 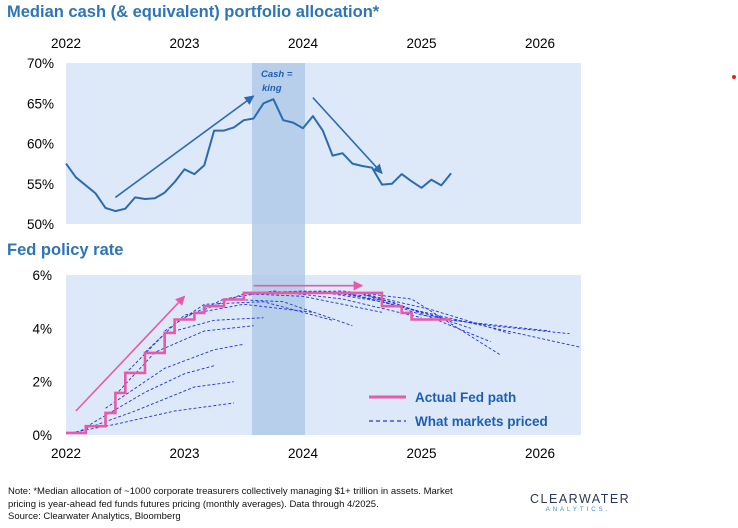 What do you see at coordinates (42, 435) in the screenshot?
I see `bottom-y-tick-label: 0%` at bounding box center [42, 435].